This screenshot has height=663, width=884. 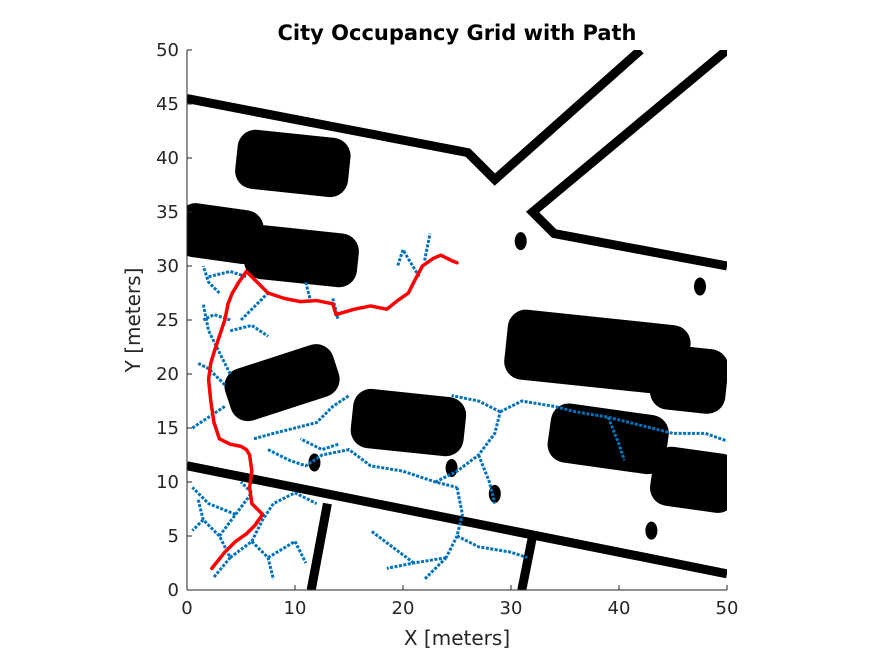 What do you see at coordinates (173, 536) in the screenshot?
I see `y-tick-label: 5` at bounding box center [173, 536].